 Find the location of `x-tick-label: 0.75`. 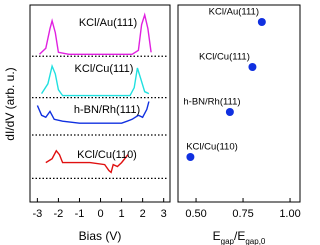

x-tick-label: 0.75 is located at coordinates (242, 214).